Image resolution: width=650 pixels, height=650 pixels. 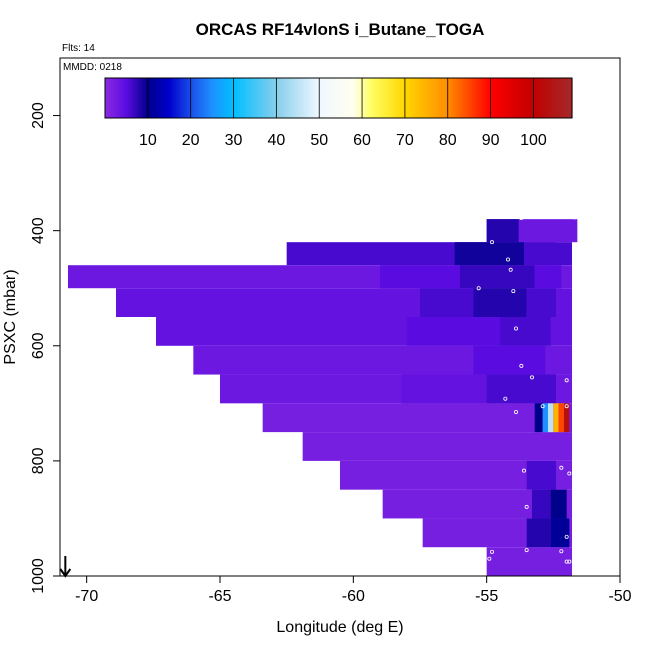 I want to click on colorbar-tick-label: 50, so click(x=319, y=140).